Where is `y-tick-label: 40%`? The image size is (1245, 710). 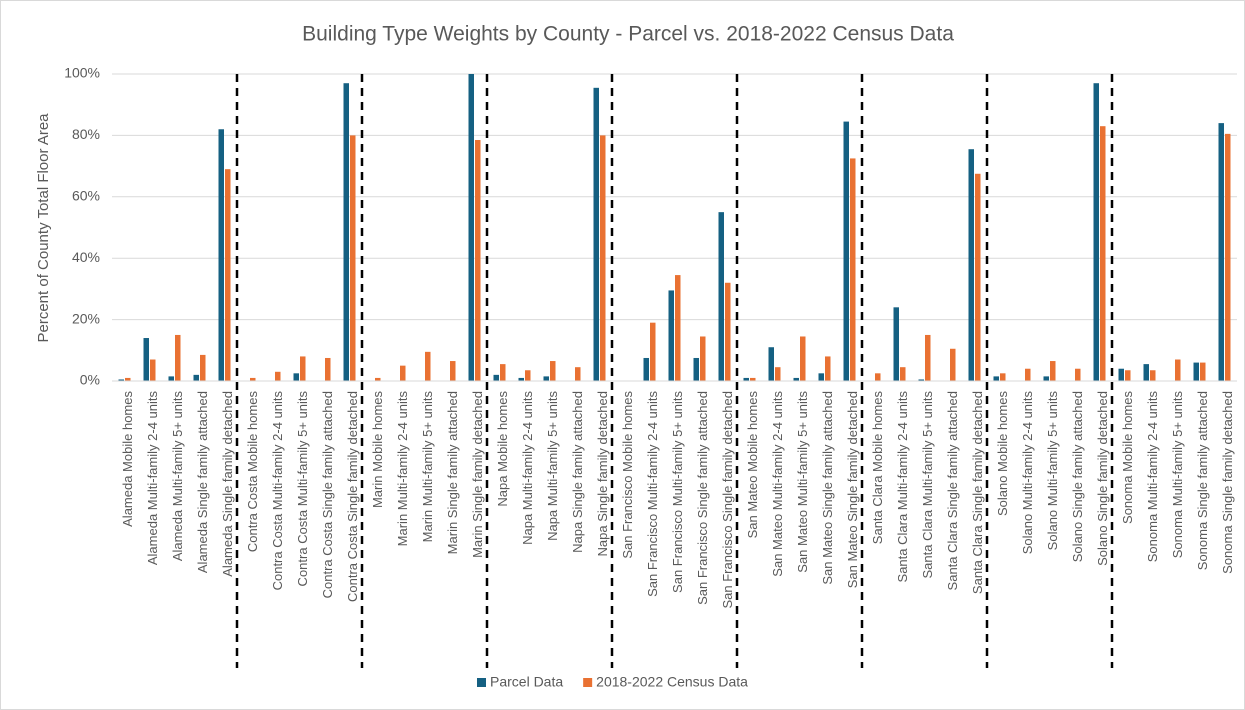 y-tick-label: 40% is located at coordinates (86, 257).